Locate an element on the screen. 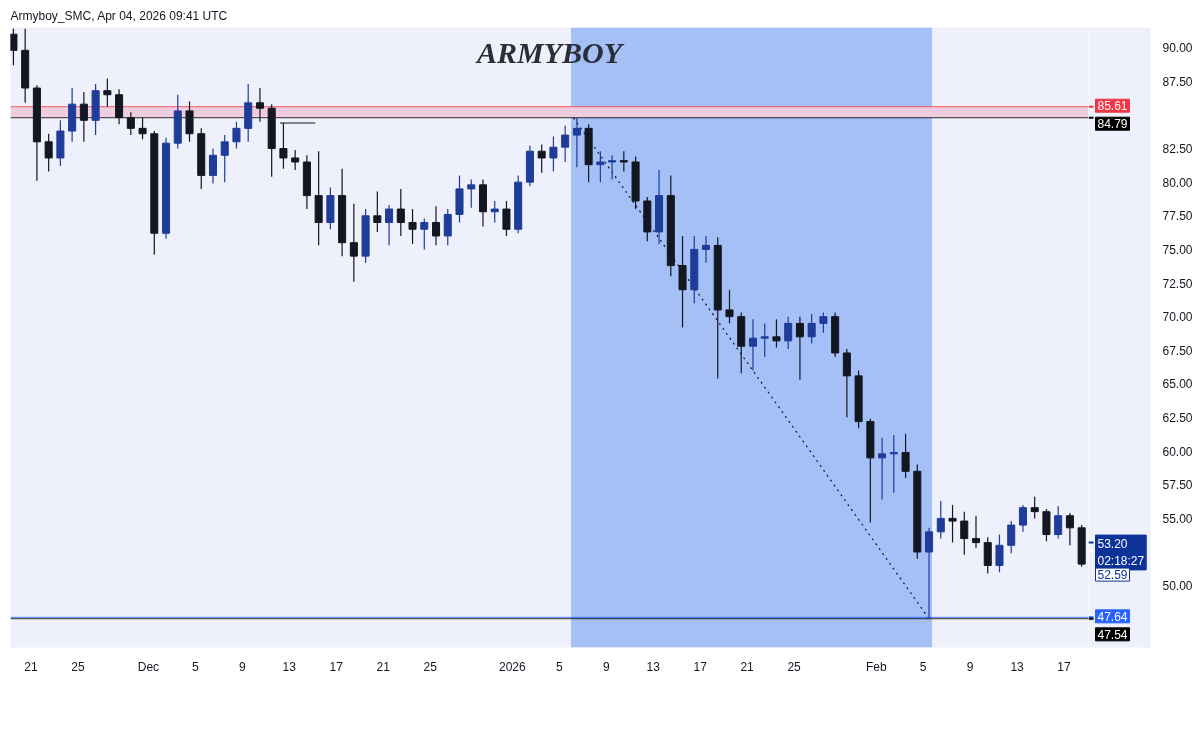 The width and height of the screenshot is (1200, 732). y-tick-label: 75.00 is located at coordinates (1177, 249).